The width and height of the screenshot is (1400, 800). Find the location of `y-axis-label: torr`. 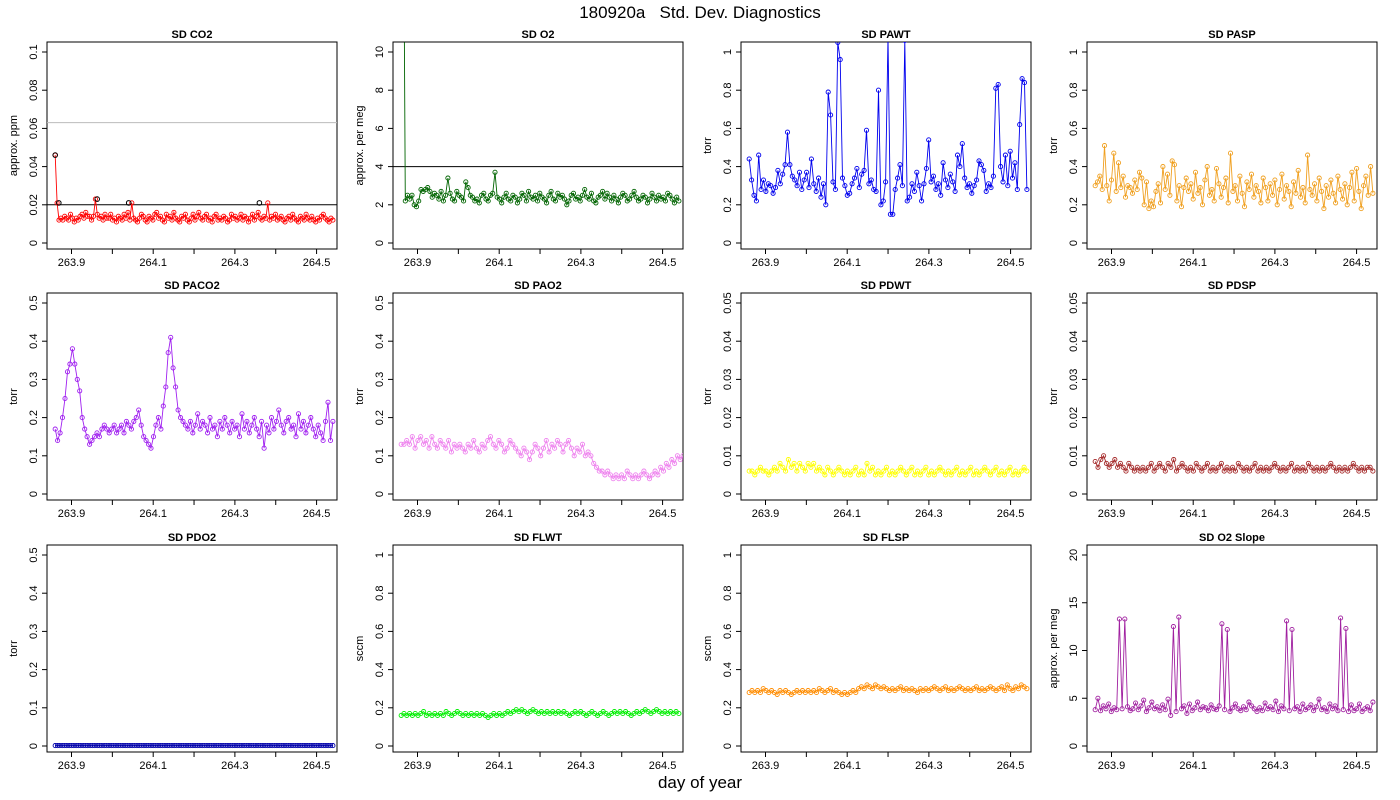

y-axis-label: torr is located at coordinates (708, 145).